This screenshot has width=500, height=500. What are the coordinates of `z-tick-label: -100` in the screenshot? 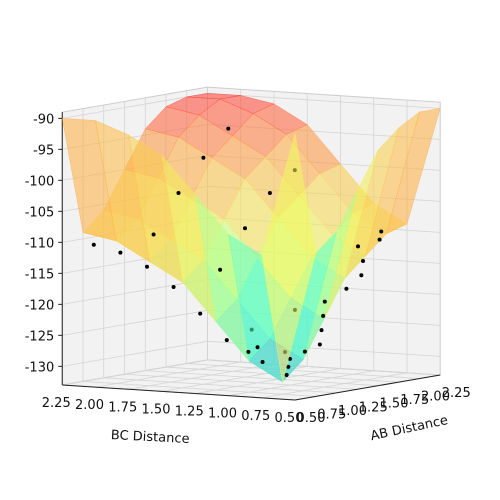 It's located at (40, 181).